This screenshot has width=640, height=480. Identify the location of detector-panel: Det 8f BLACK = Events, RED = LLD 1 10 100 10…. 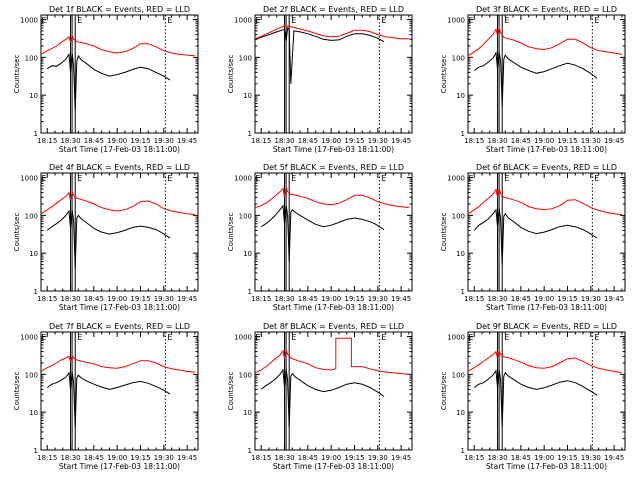
(320, 396).